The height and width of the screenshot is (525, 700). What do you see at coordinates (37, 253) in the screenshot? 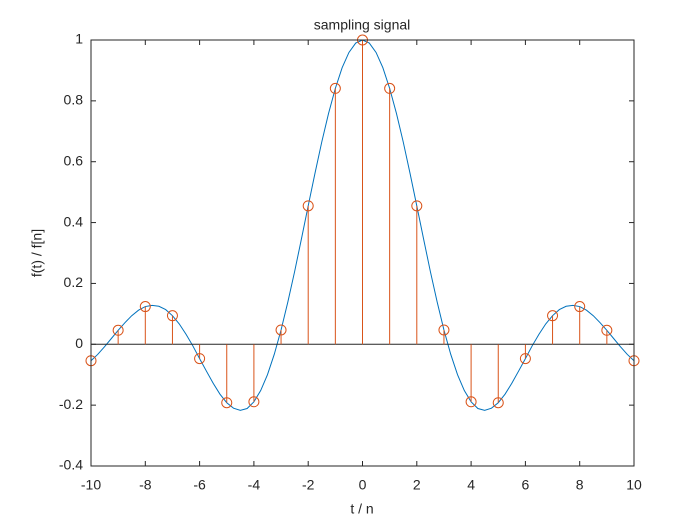
I see `y-axis-label: f(t) / f[n]` at bounding box center [37, 253].